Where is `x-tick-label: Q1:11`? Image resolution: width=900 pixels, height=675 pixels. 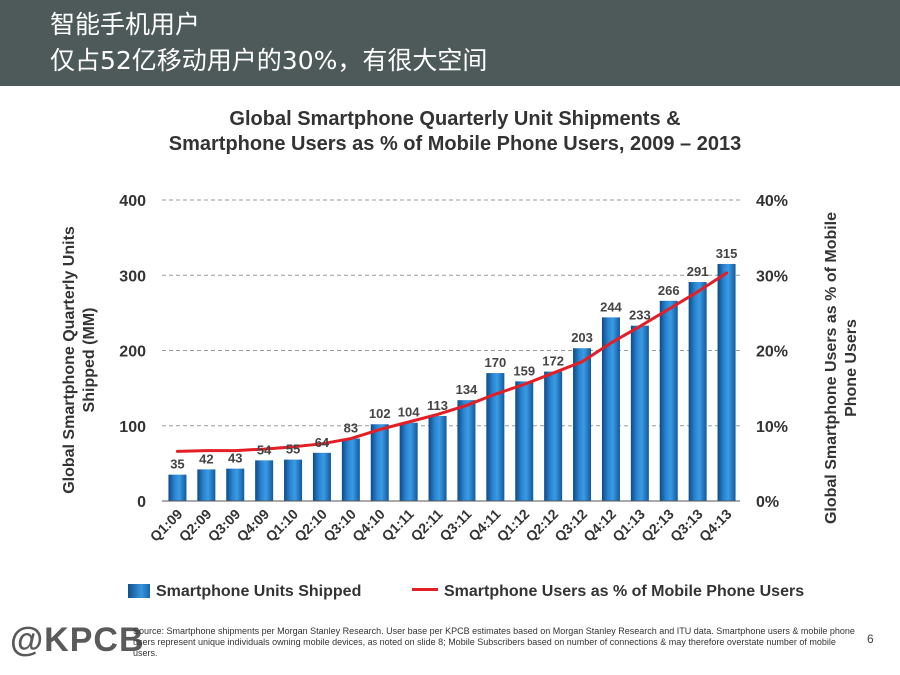 x-tick-label: Q1:11 is located at coordinates (397, 525).